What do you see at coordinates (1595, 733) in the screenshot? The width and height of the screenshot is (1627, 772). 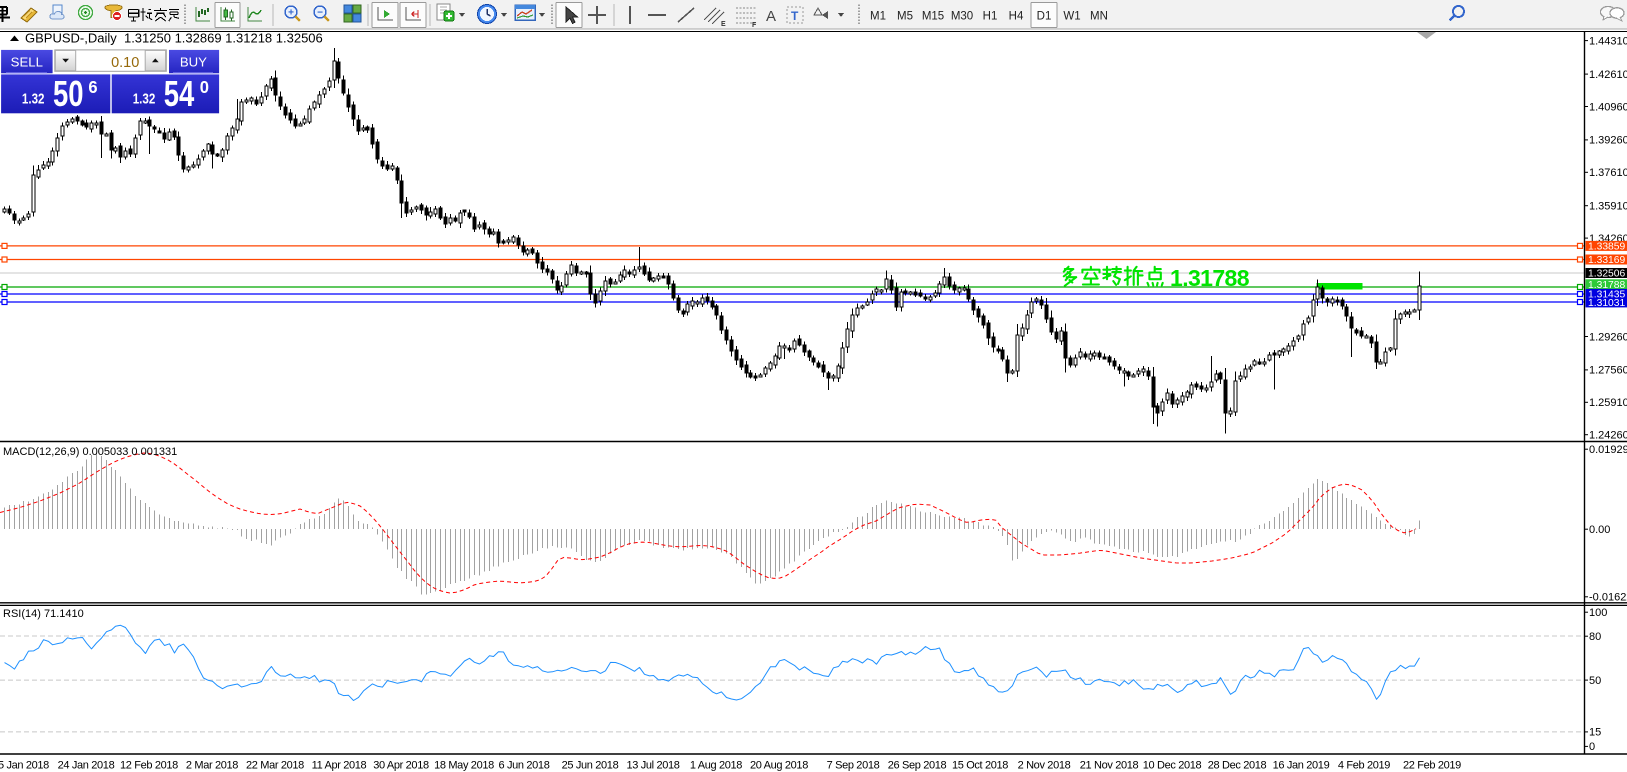 I see `svg-text: 15` at bounding box center [1595, 733].